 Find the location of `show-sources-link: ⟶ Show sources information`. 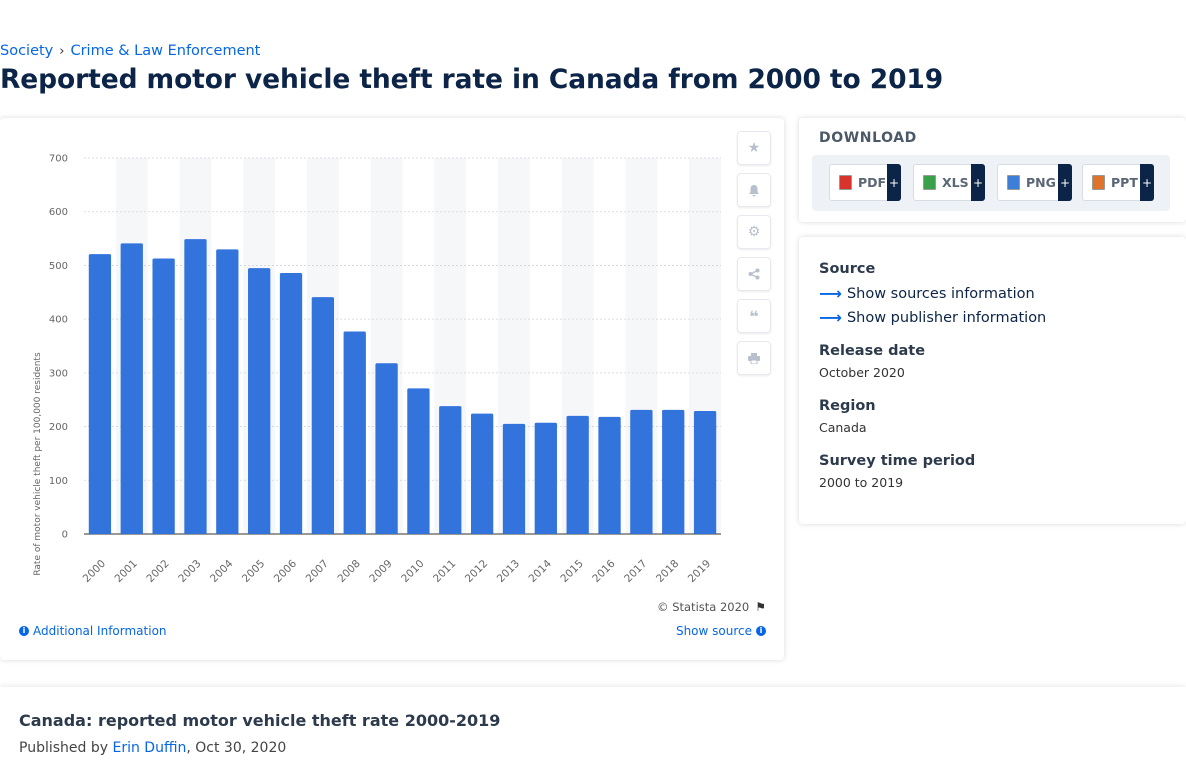

show-sources-link: ⟶ Show sources information is located at coordinates (927, 293).